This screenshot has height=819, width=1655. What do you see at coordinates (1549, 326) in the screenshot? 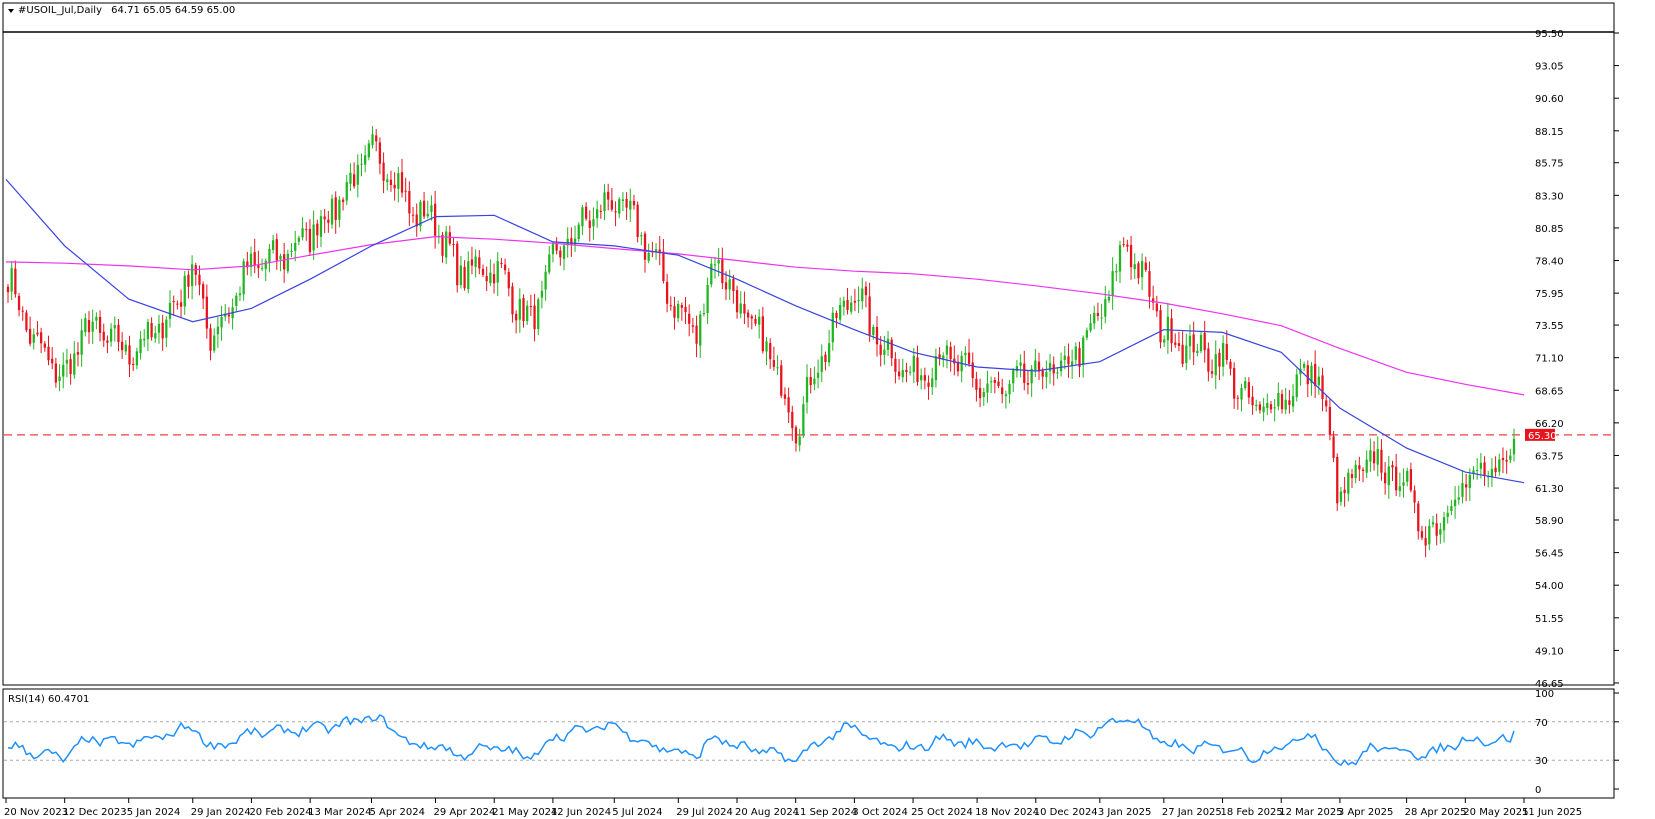
I see `price-tick-label: 73.55` at bounding box center [1549, 326].